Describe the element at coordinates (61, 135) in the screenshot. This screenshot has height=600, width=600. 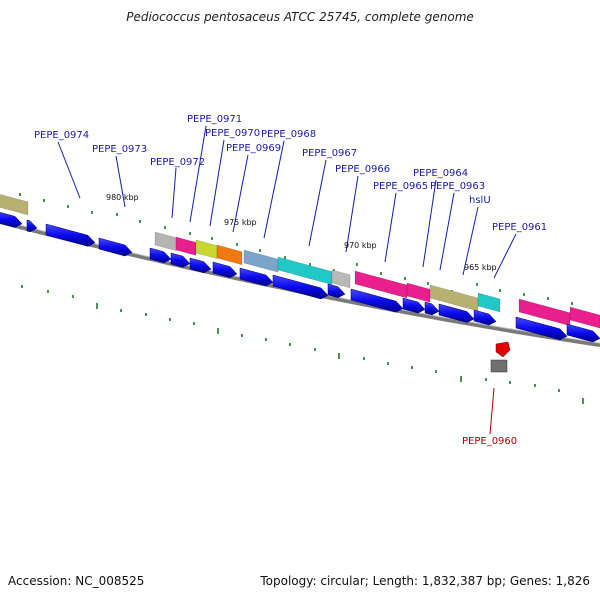
I see `gene-label: PEPE_0974` at that location.